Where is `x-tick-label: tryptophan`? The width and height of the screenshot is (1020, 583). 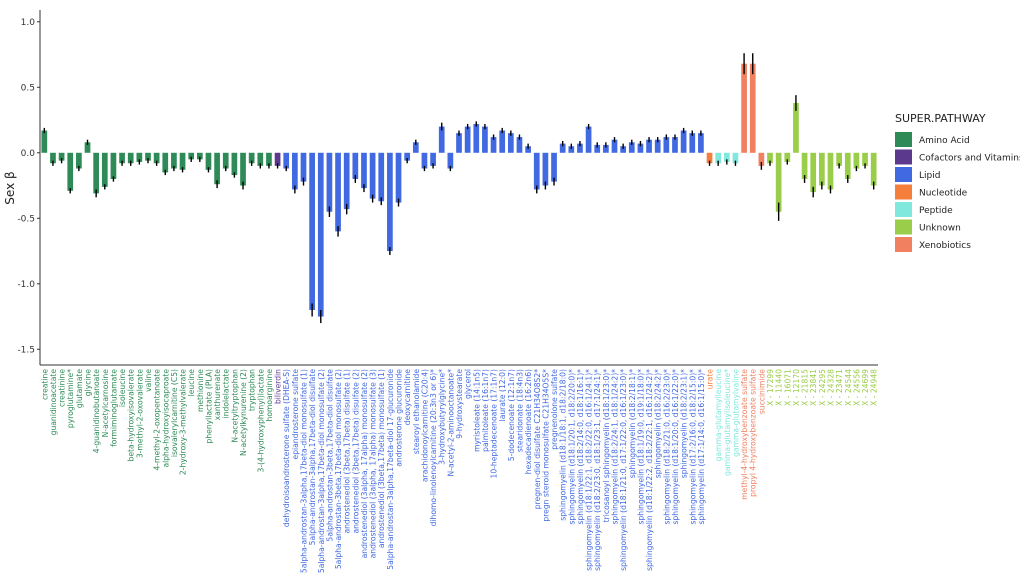 x-tick-label: tryptophan is located at coordinates (252, 390).